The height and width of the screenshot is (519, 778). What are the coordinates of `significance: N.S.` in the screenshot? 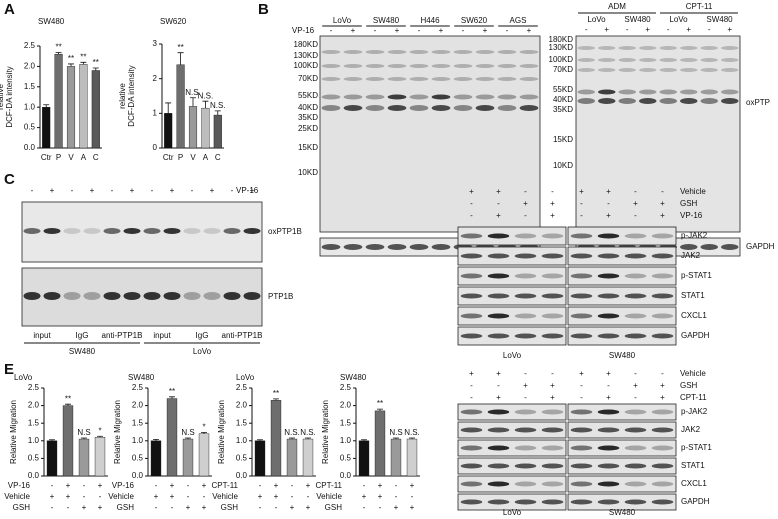 It's located at (193, 92).